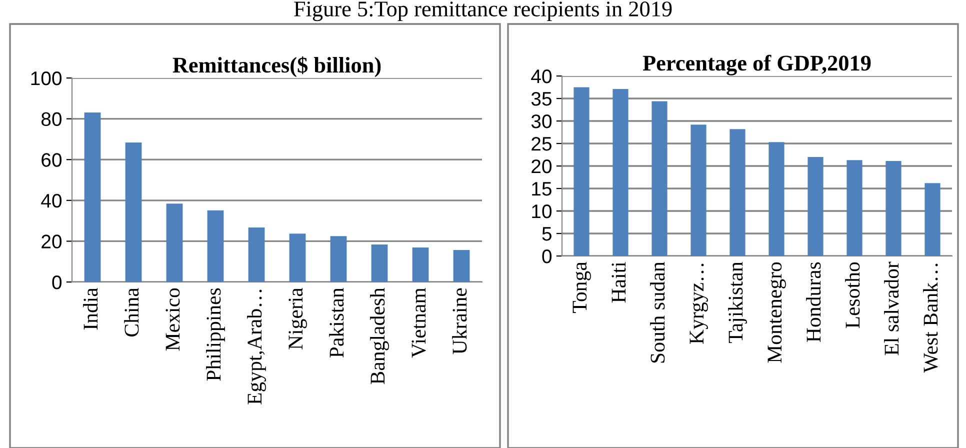  I want to click on x-tick-label: Vietnam, so click(419, 323).